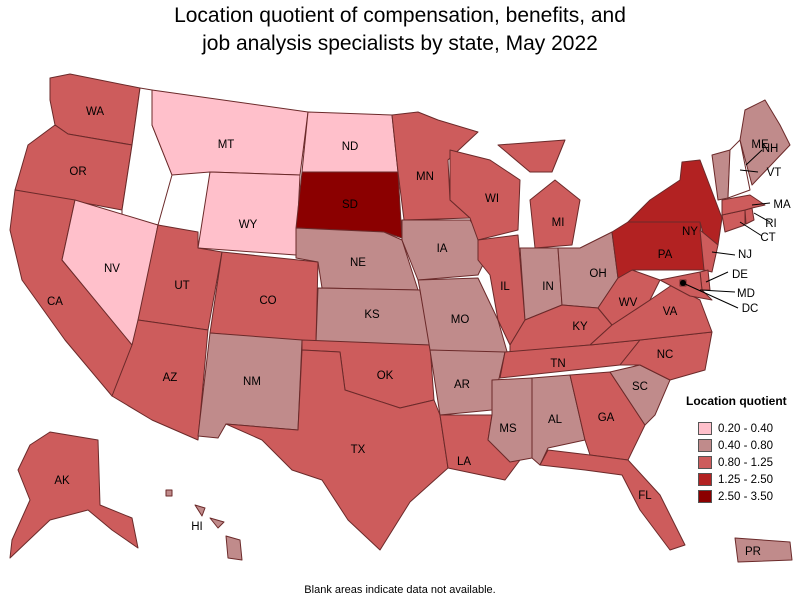 The image size is (800, 600). Describe the element at coordinates (555, 420) in the screenshot. I see `label-al: AL` at that location.